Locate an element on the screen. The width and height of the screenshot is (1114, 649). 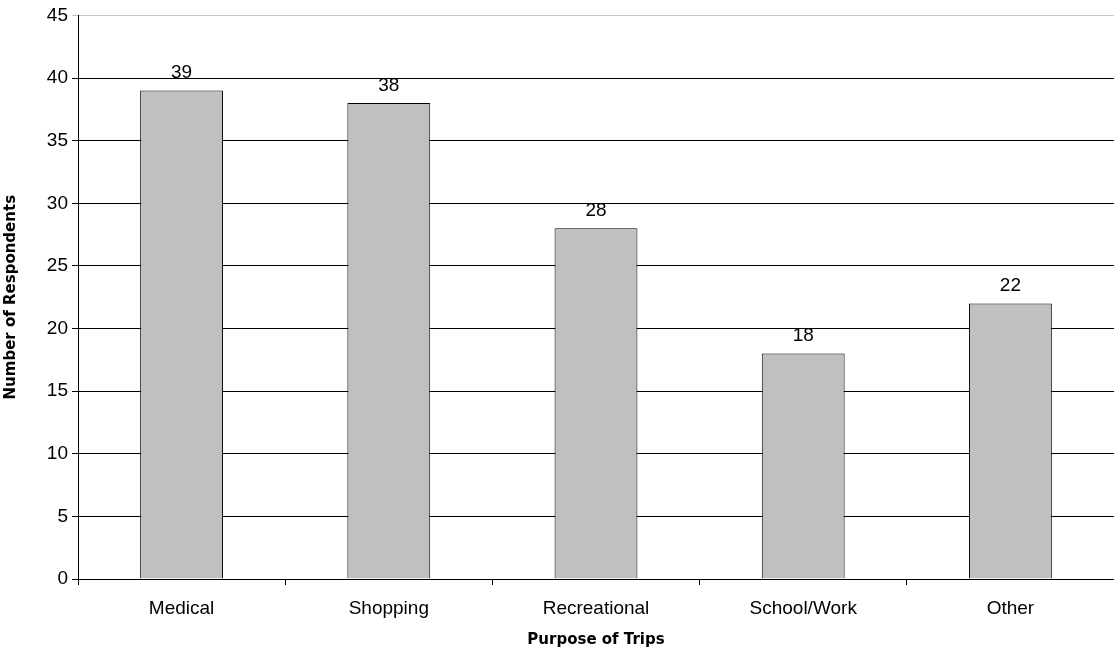
y-tick-label: 25 is located at coordinates (57, 265).